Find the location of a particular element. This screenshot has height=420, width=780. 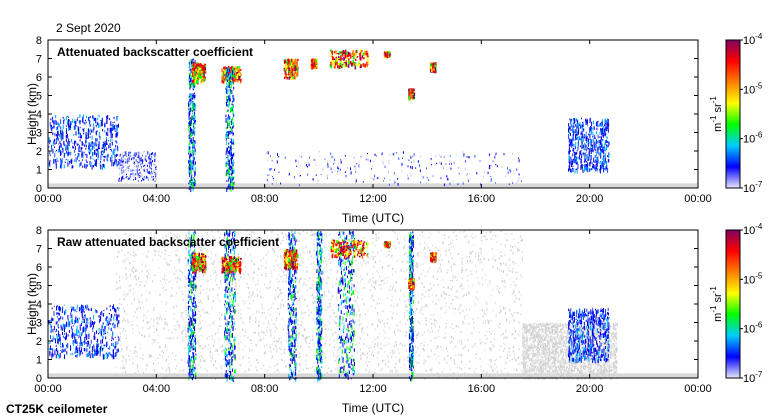

panel-title: Attenuated backscatter coefficient is located at coordinates (155, 52).